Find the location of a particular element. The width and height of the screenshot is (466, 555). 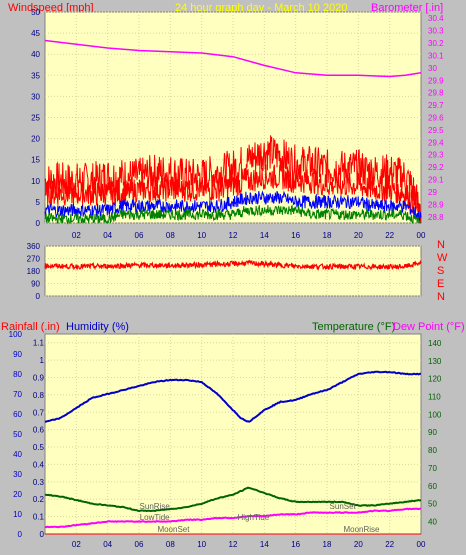

humidity-tick-label: 10 is located at coordinates (17, 514).